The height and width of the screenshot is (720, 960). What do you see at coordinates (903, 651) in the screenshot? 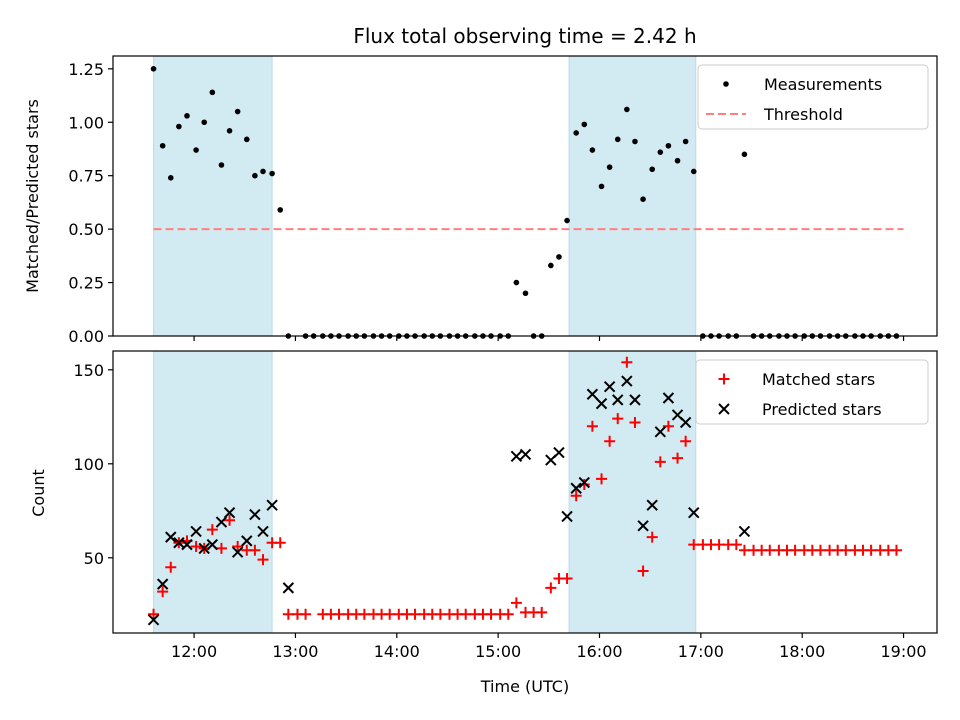
I see `x-tick-label: 19:00` at bounding box center [903, 651].